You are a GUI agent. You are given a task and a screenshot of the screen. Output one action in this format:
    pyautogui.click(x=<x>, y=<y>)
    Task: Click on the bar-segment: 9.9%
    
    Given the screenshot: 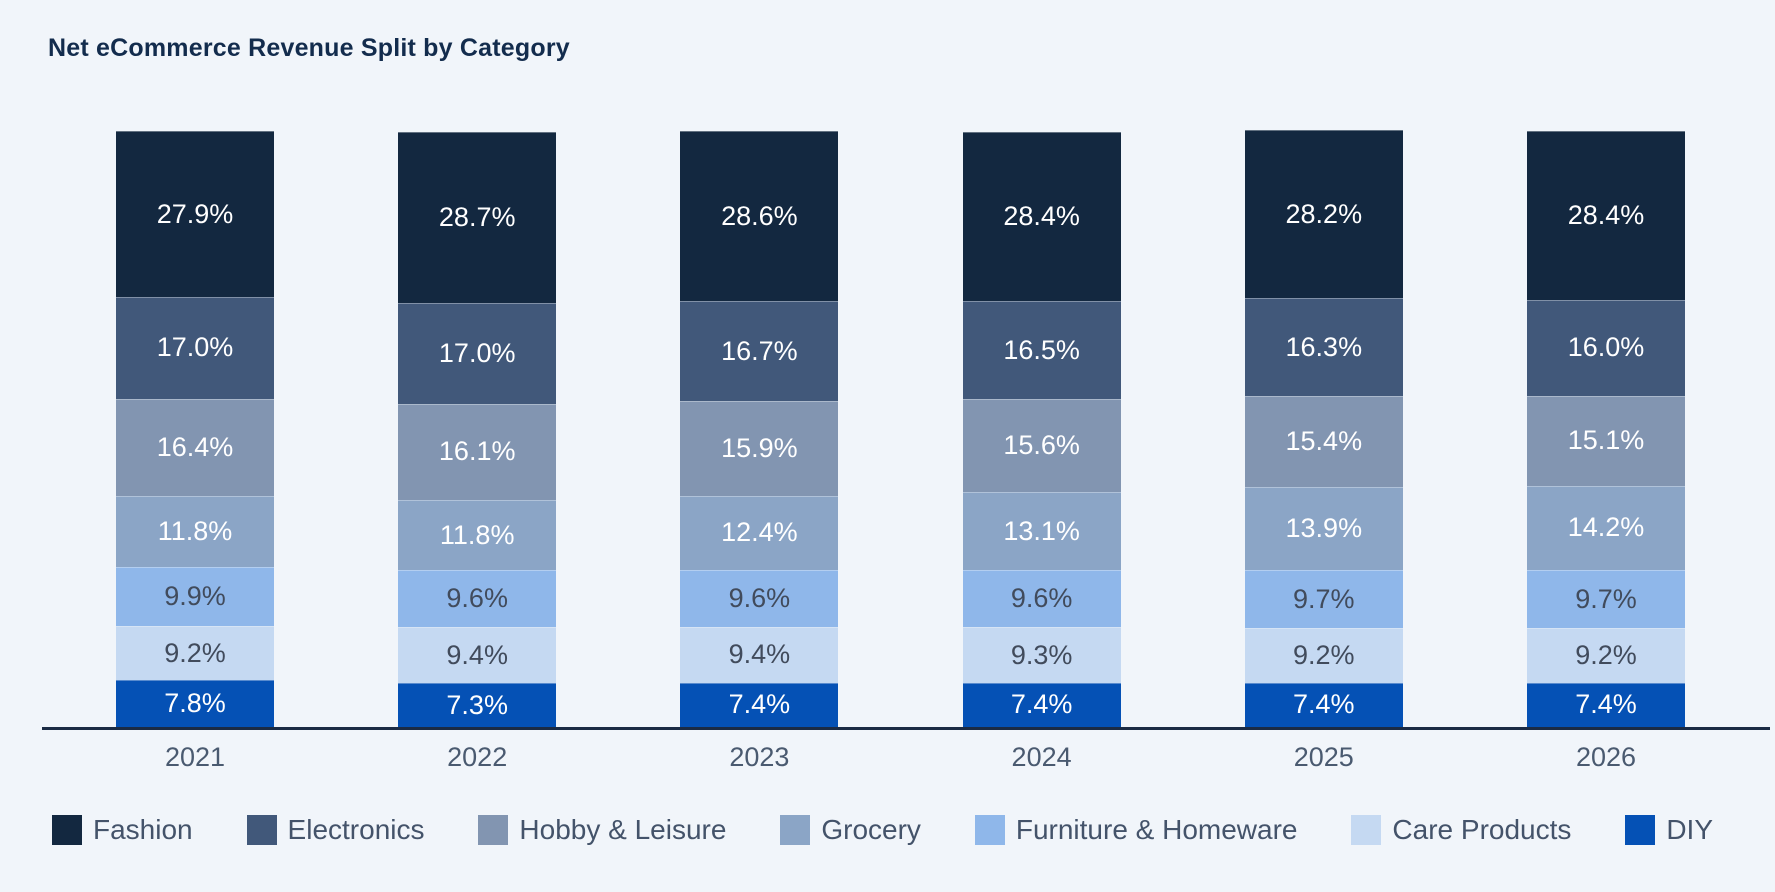 What is the action you would take?
    pyautogui.click(x=195, y=596)
    